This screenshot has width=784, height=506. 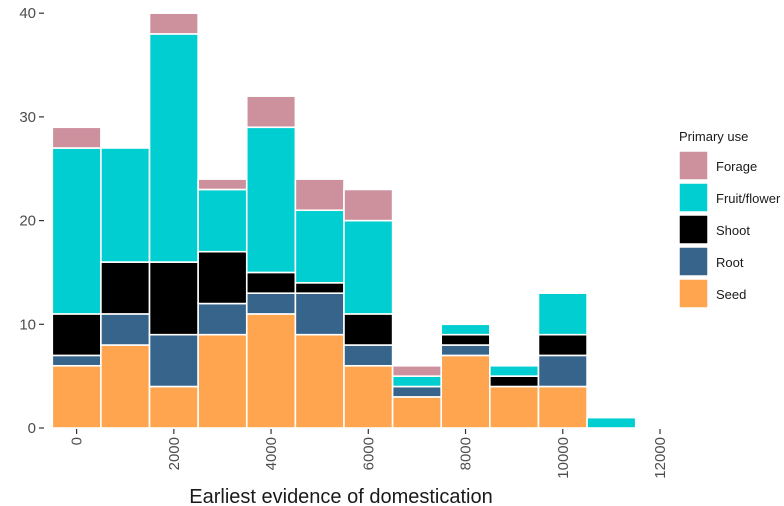 What do you see at coordinates (693, 293) in the screenshot?
I see `legend-key-seed` at bounding box center [693, 293].